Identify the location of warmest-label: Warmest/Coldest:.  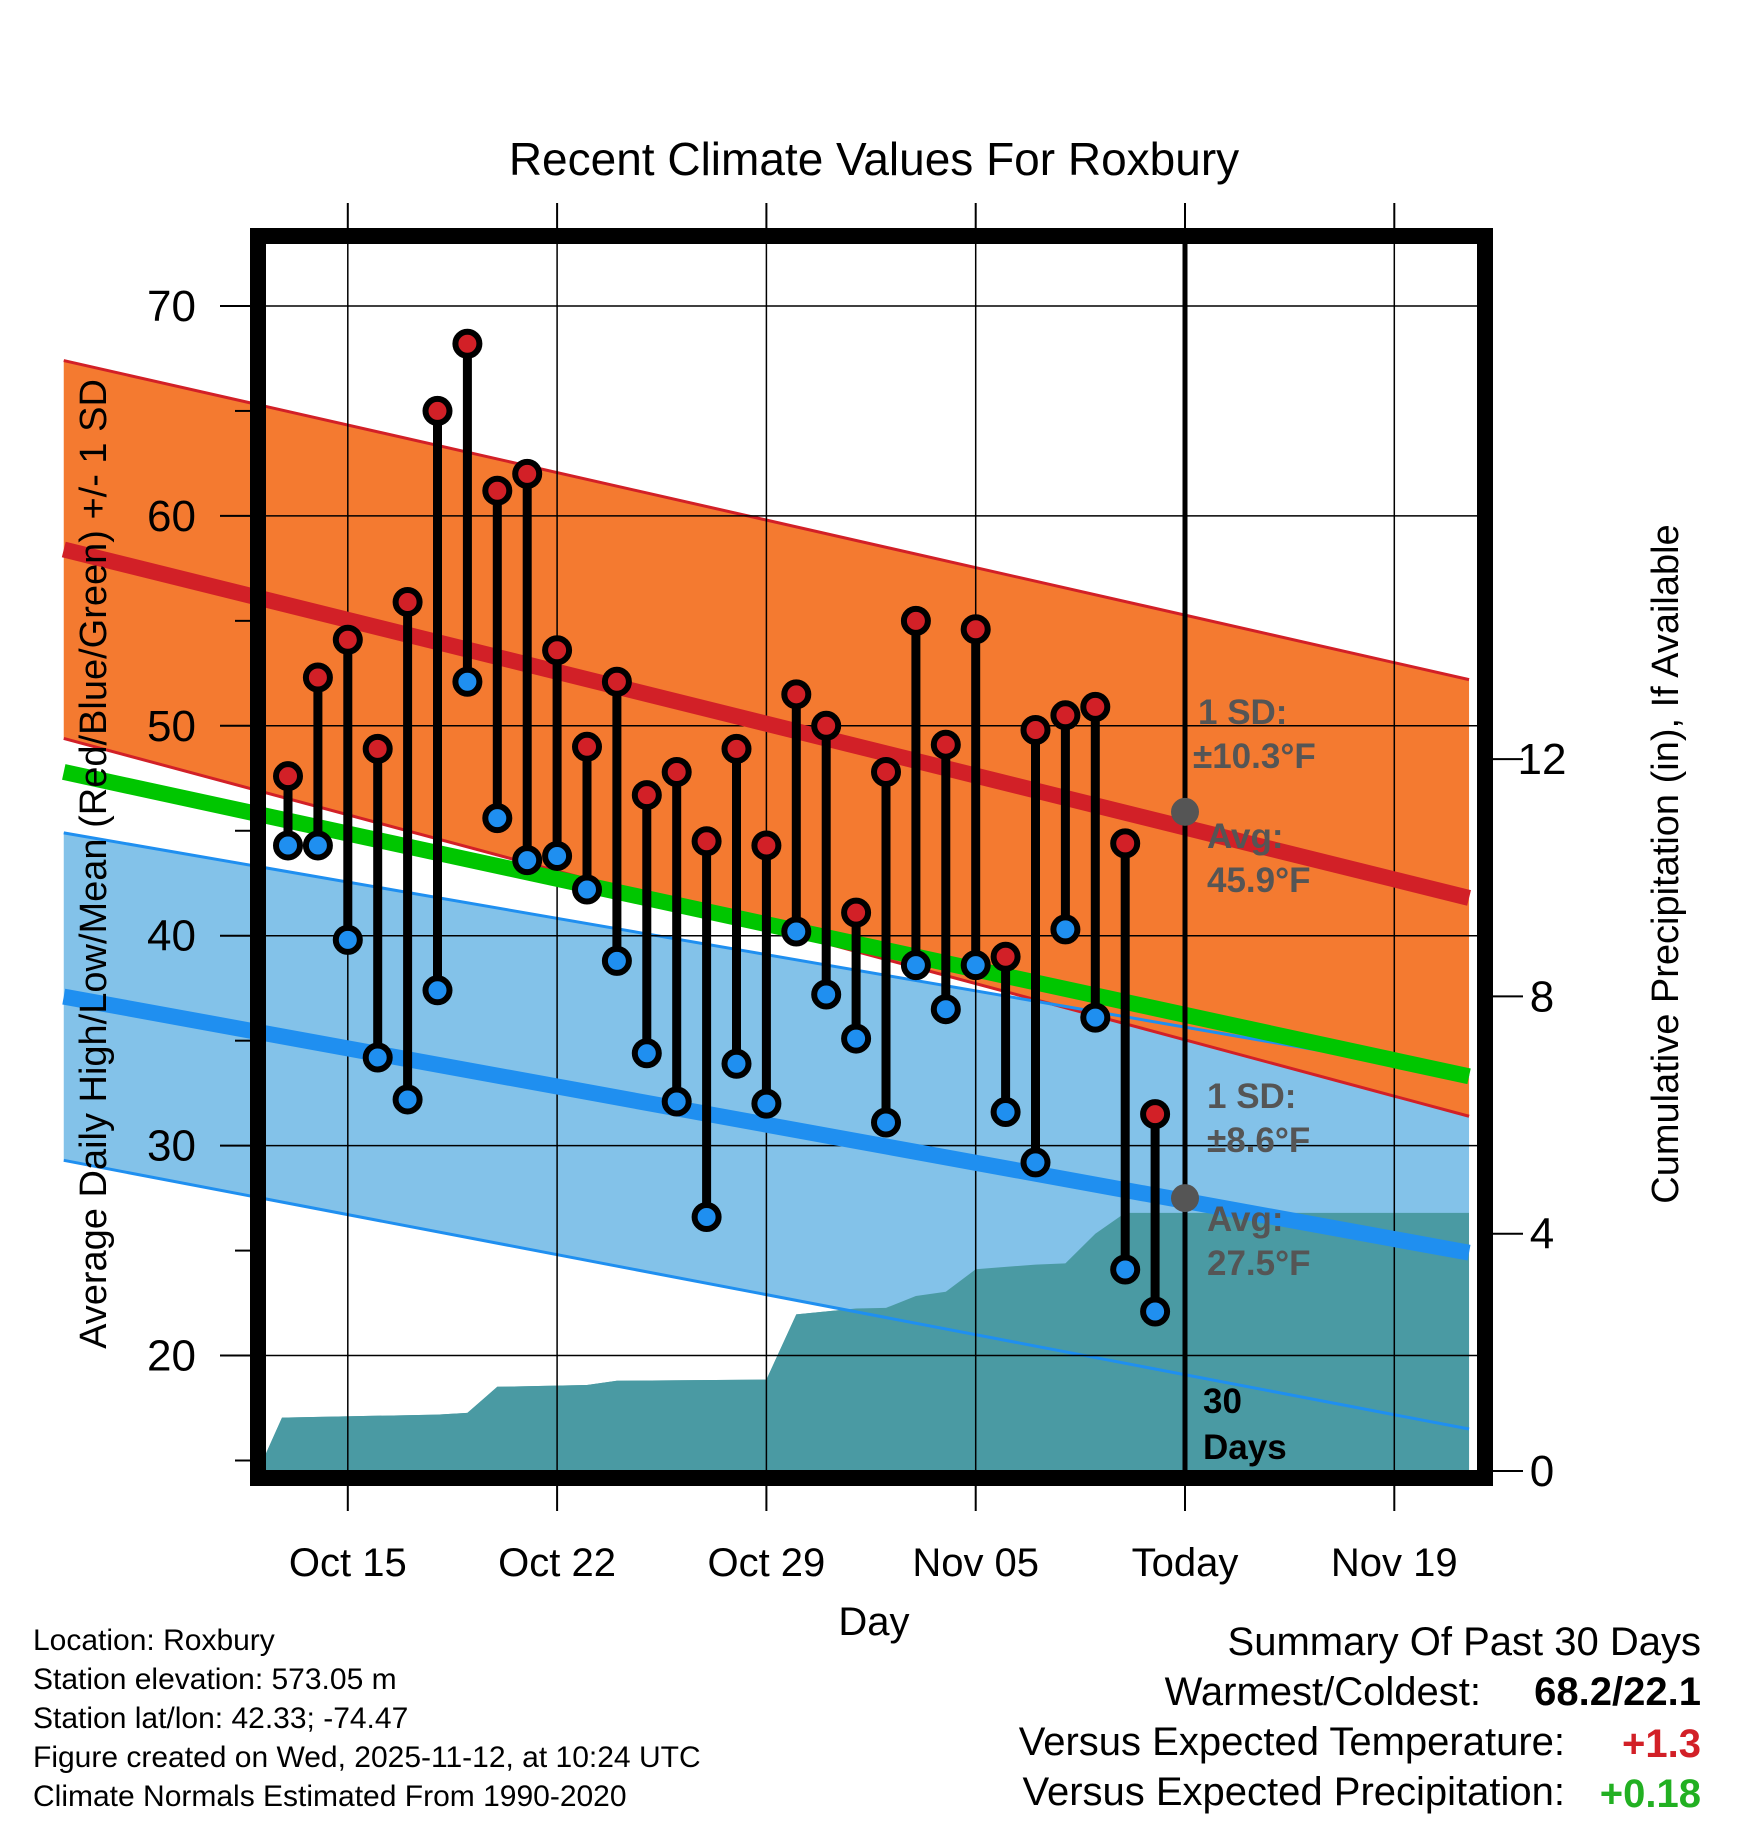
(1322, 1692).